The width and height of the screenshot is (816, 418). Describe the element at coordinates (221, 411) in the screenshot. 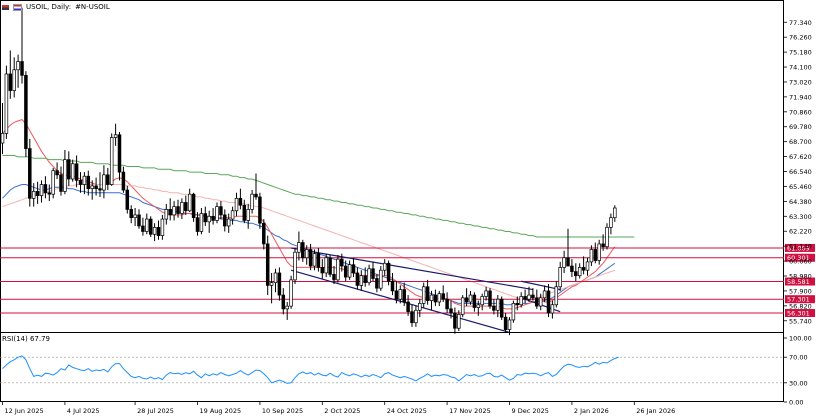

I see `time-tick-label: 19 Aug 2025` at that location.